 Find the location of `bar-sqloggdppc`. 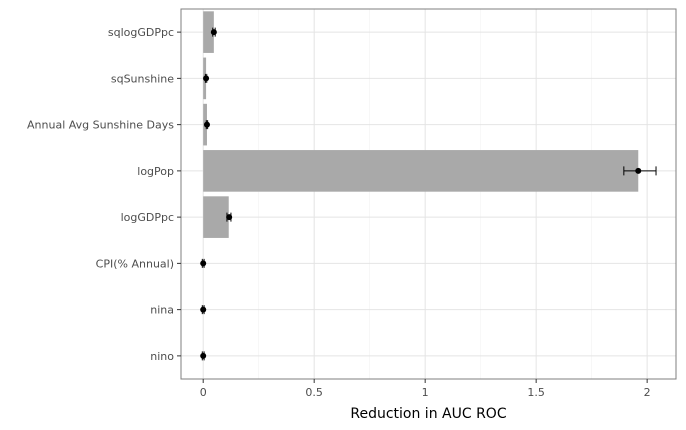

bar-sqloggdppc is located at coordinates (208, 32).